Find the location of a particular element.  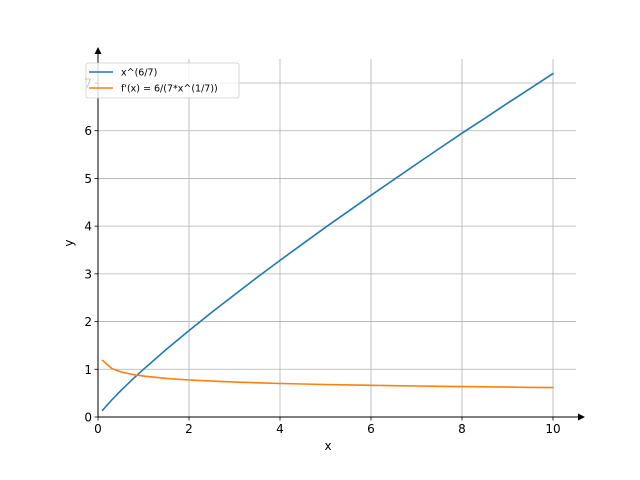

x-tick-label-1: 2 is located at coordinates (189, 429).